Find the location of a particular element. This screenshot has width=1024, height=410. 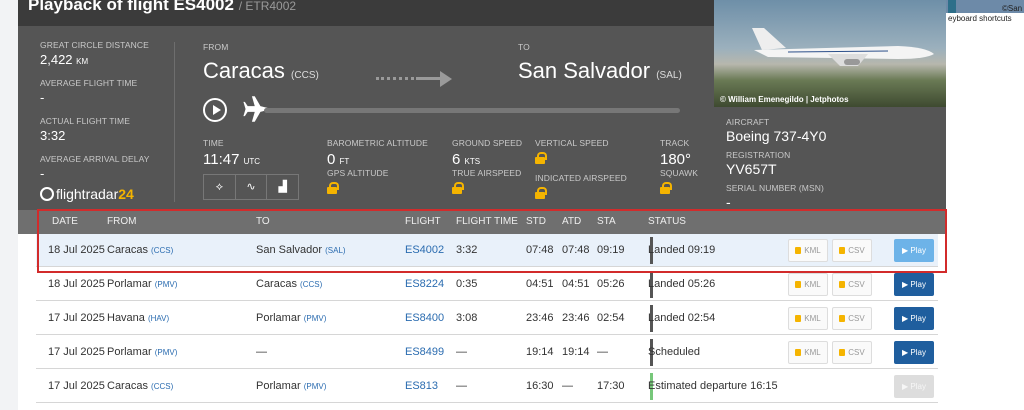

row-std: 16:30 is located at coordinates (540, 386).